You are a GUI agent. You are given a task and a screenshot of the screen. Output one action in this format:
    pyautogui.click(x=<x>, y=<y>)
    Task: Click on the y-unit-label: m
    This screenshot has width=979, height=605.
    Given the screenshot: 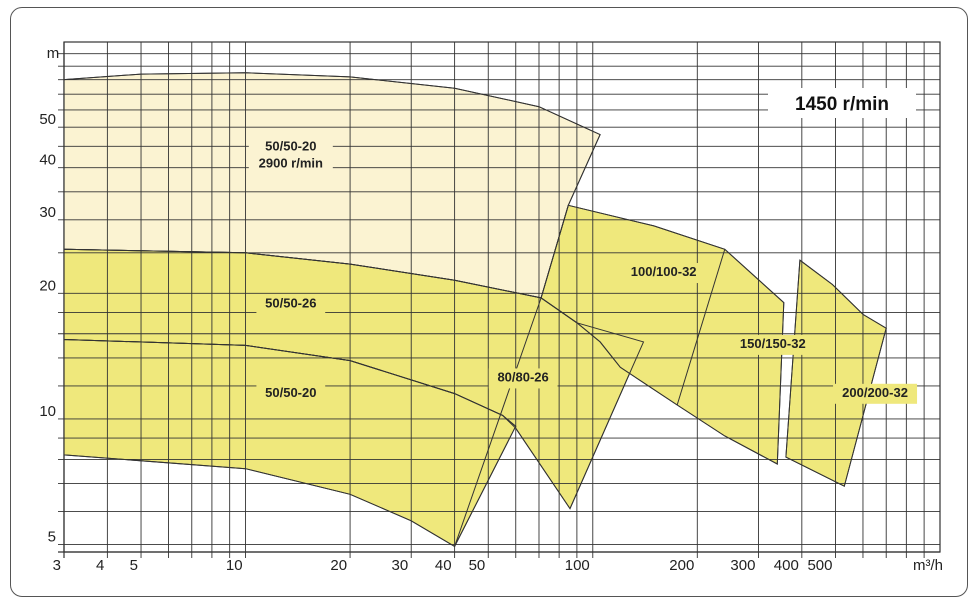 What is the action you would take?
    pyautogui.click(x=53, y=53)
    